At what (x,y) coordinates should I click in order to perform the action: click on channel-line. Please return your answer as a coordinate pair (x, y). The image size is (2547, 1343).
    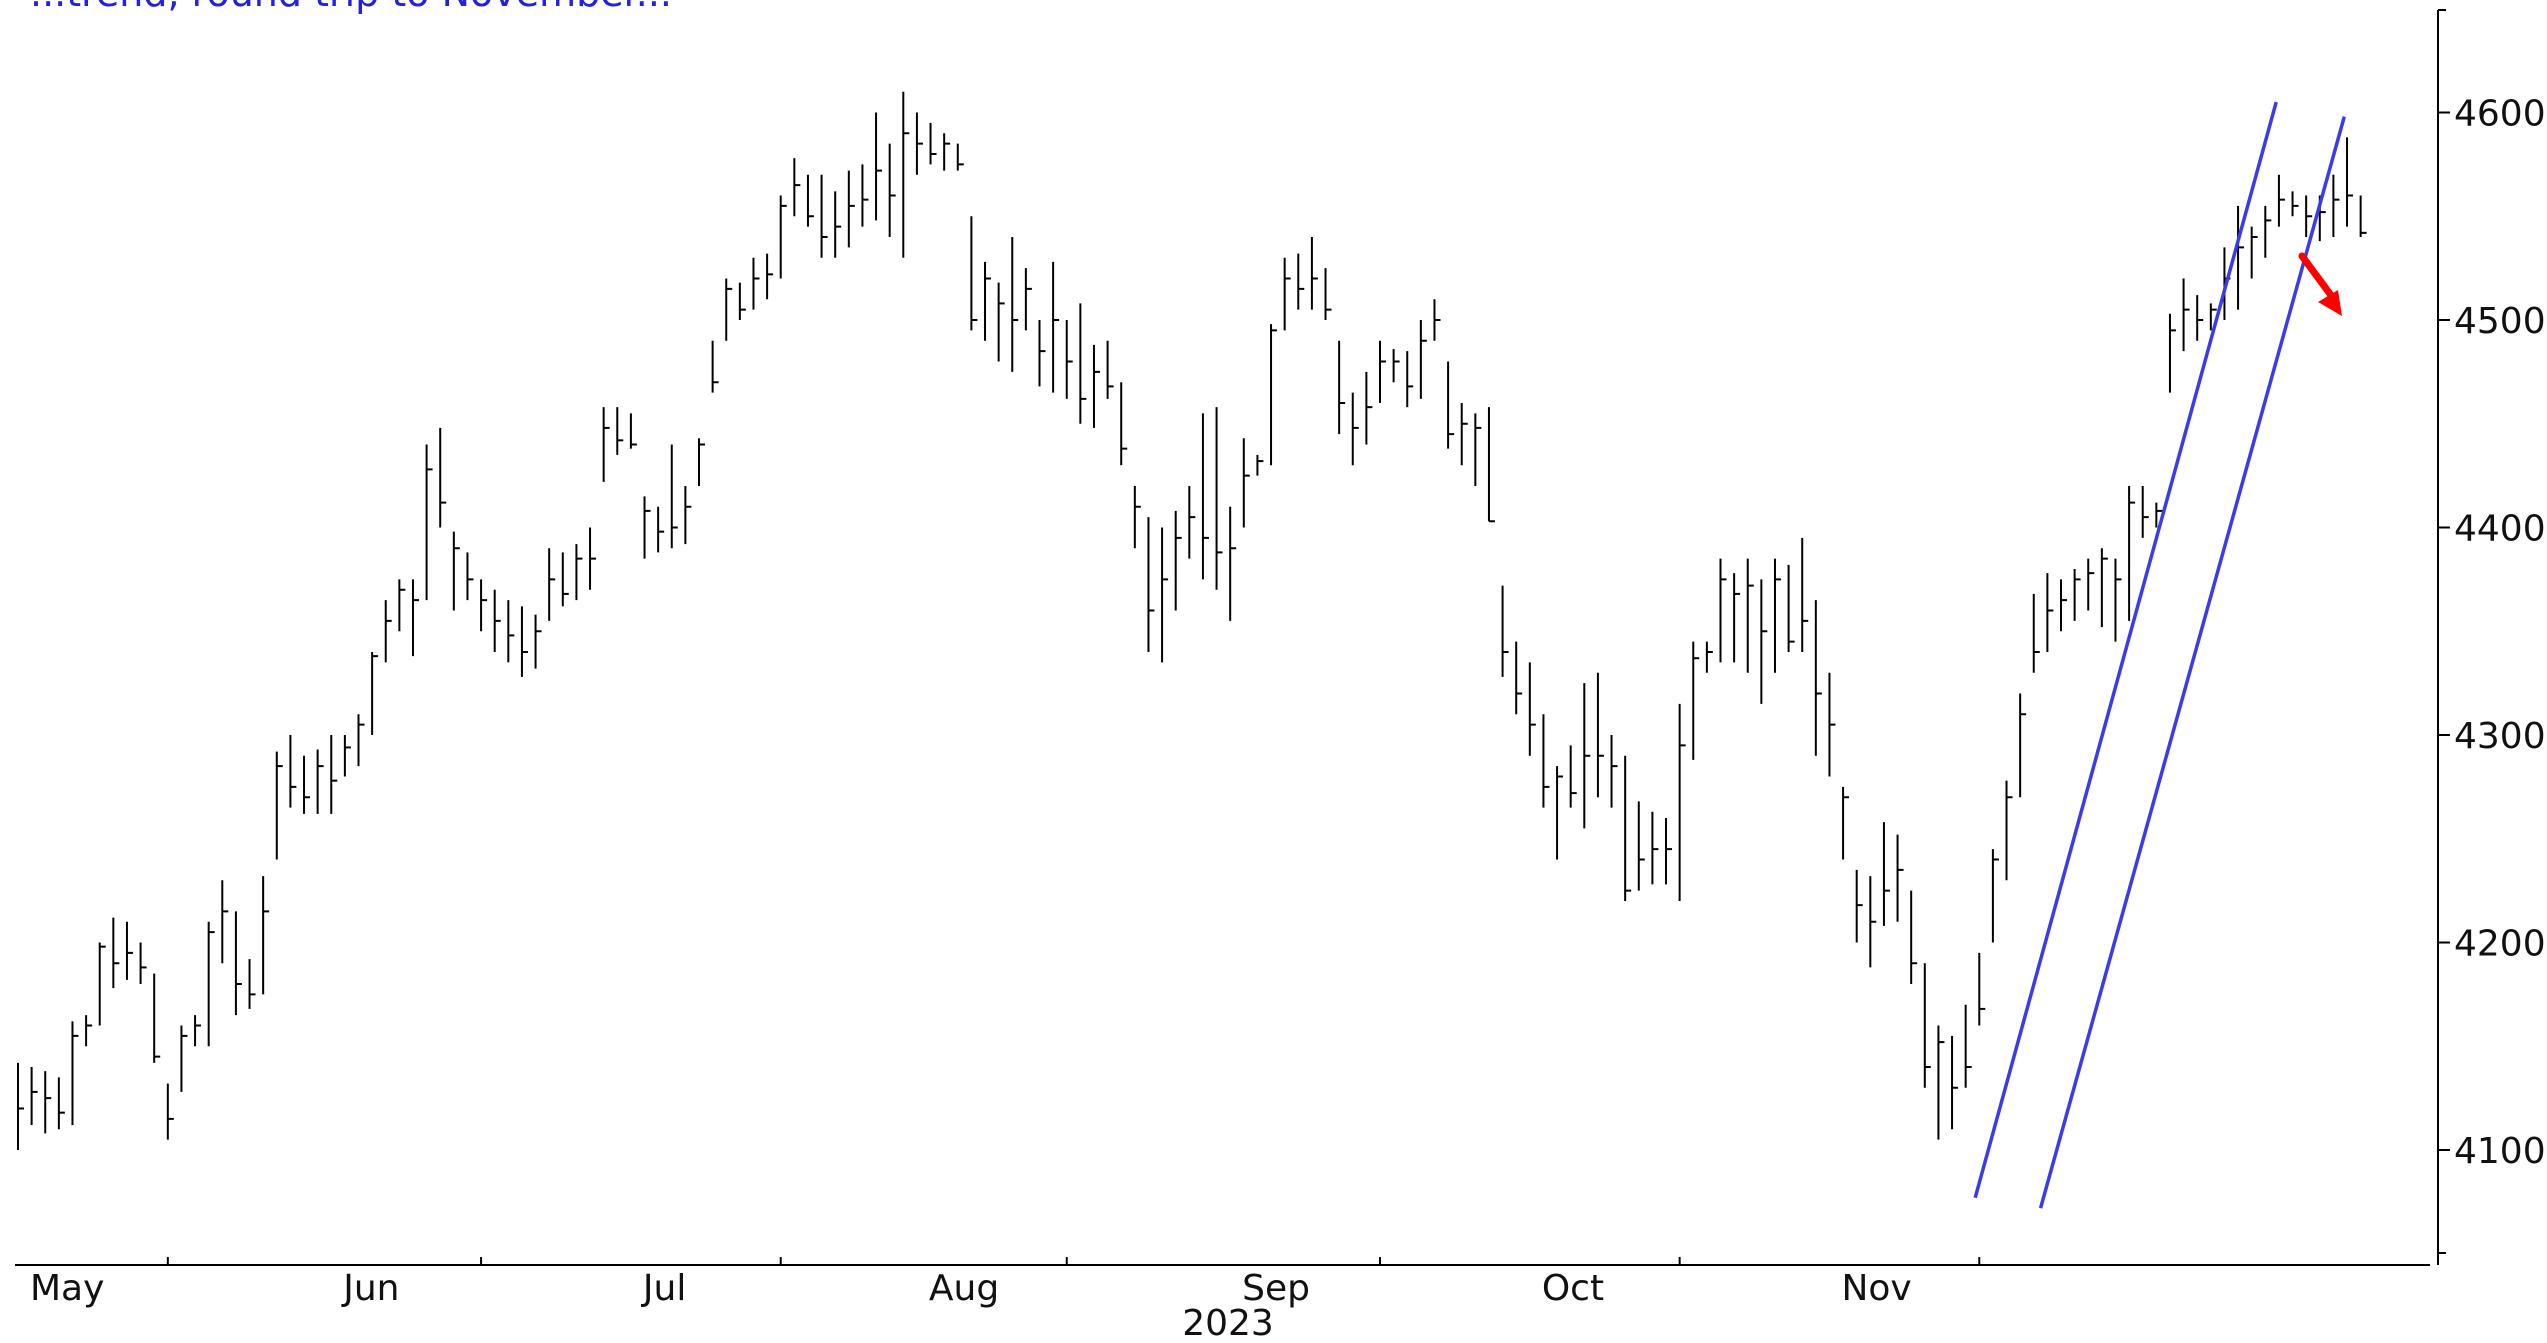
    Looking at the image, I should click on (2192, 662).